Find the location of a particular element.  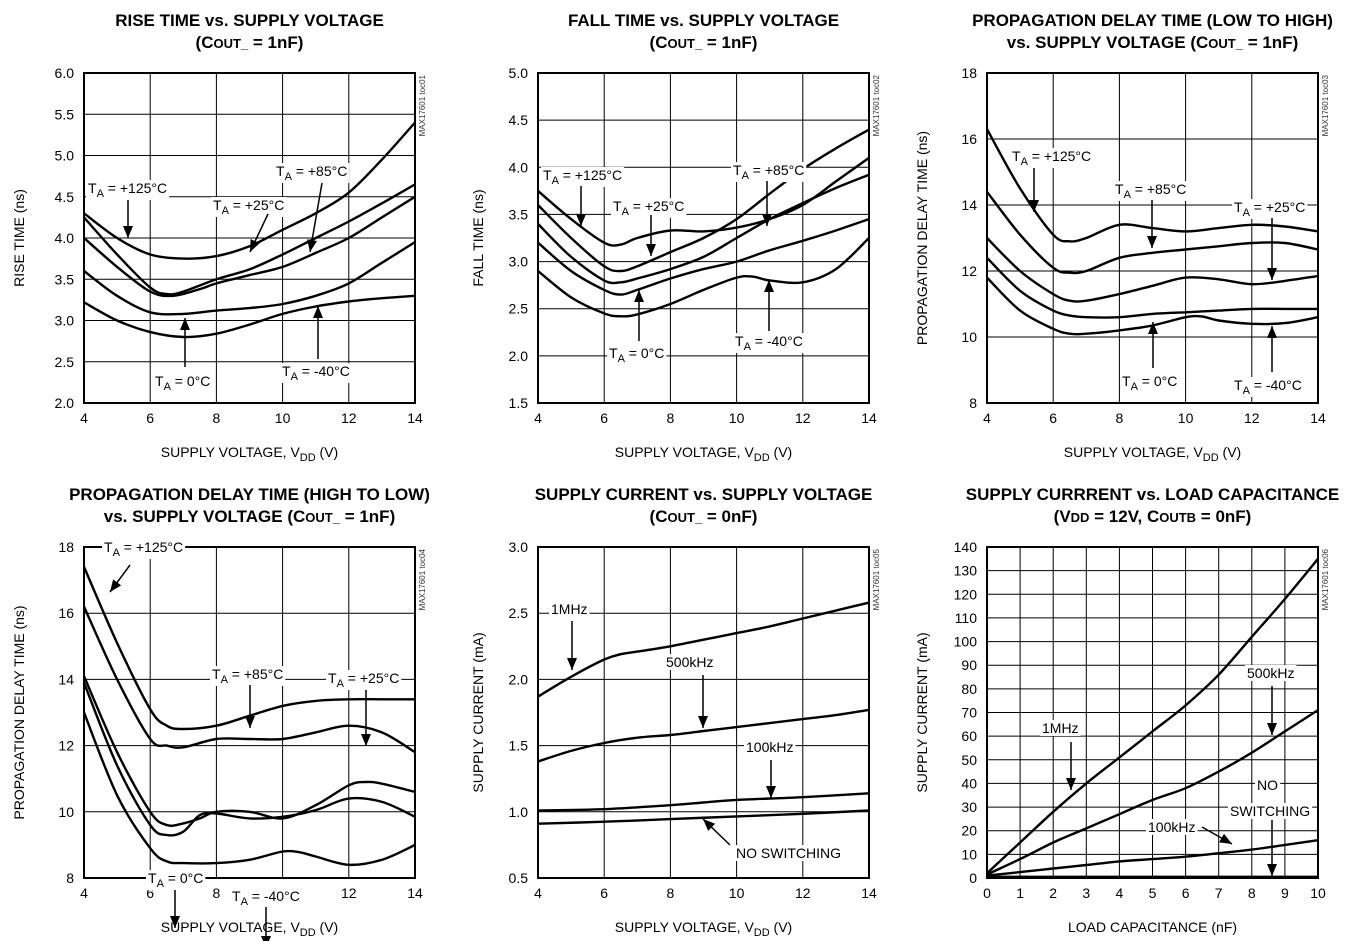

series-annotation: TA = -40°C is located at coordinates (769, 343).